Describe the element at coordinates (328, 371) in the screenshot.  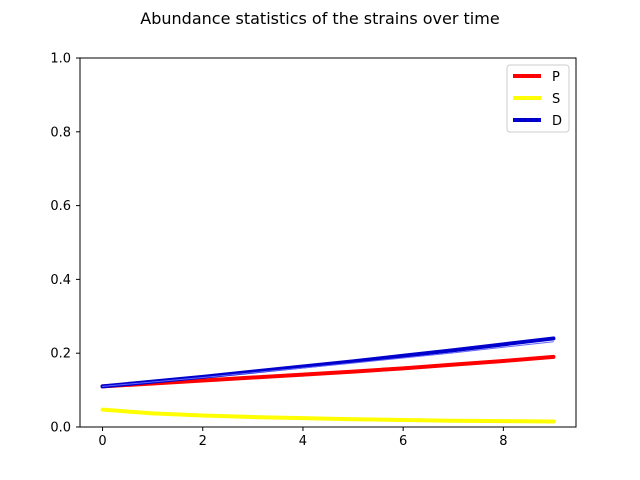
I see `series-line-p` at that location.